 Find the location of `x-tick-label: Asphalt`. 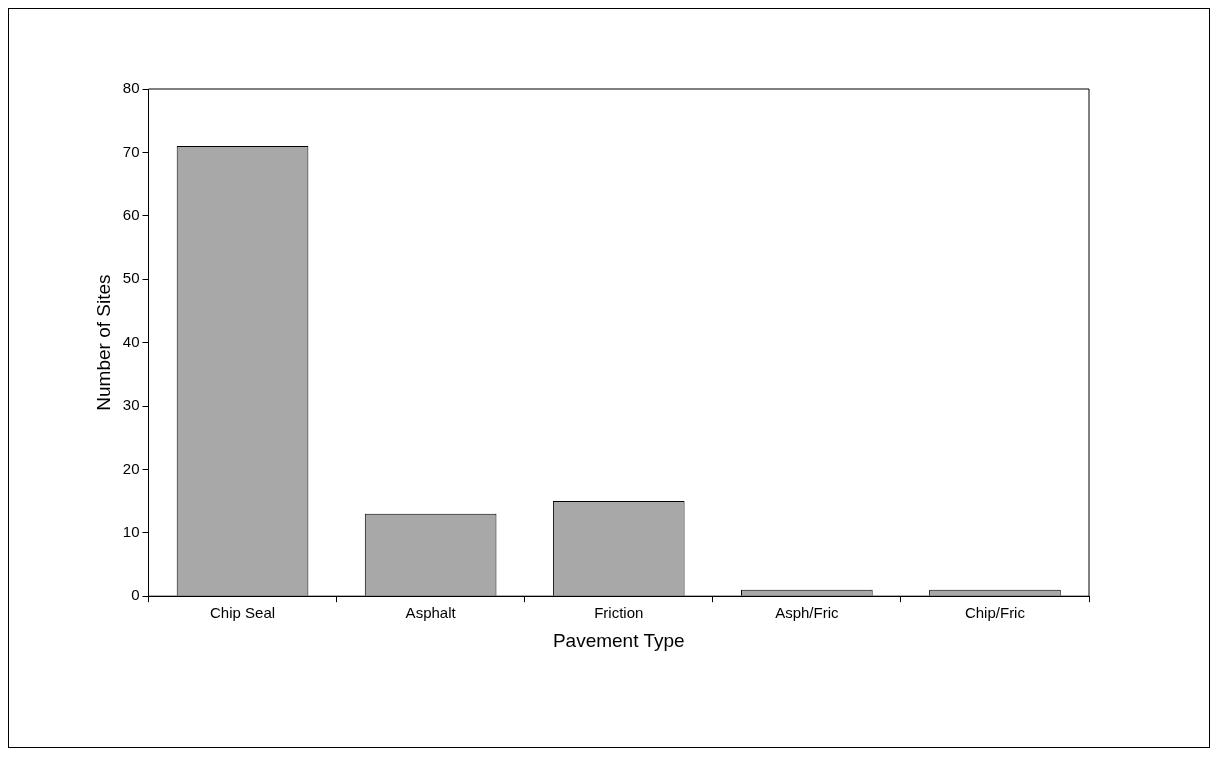

x-tick-label: Asphalt is located at coordinates (431, 613).